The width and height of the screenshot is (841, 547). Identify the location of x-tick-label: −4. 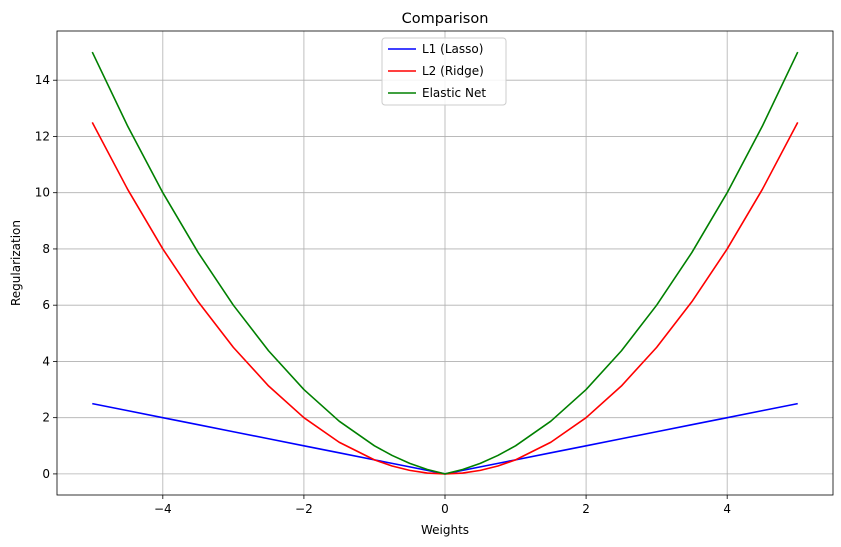
(163, 509).